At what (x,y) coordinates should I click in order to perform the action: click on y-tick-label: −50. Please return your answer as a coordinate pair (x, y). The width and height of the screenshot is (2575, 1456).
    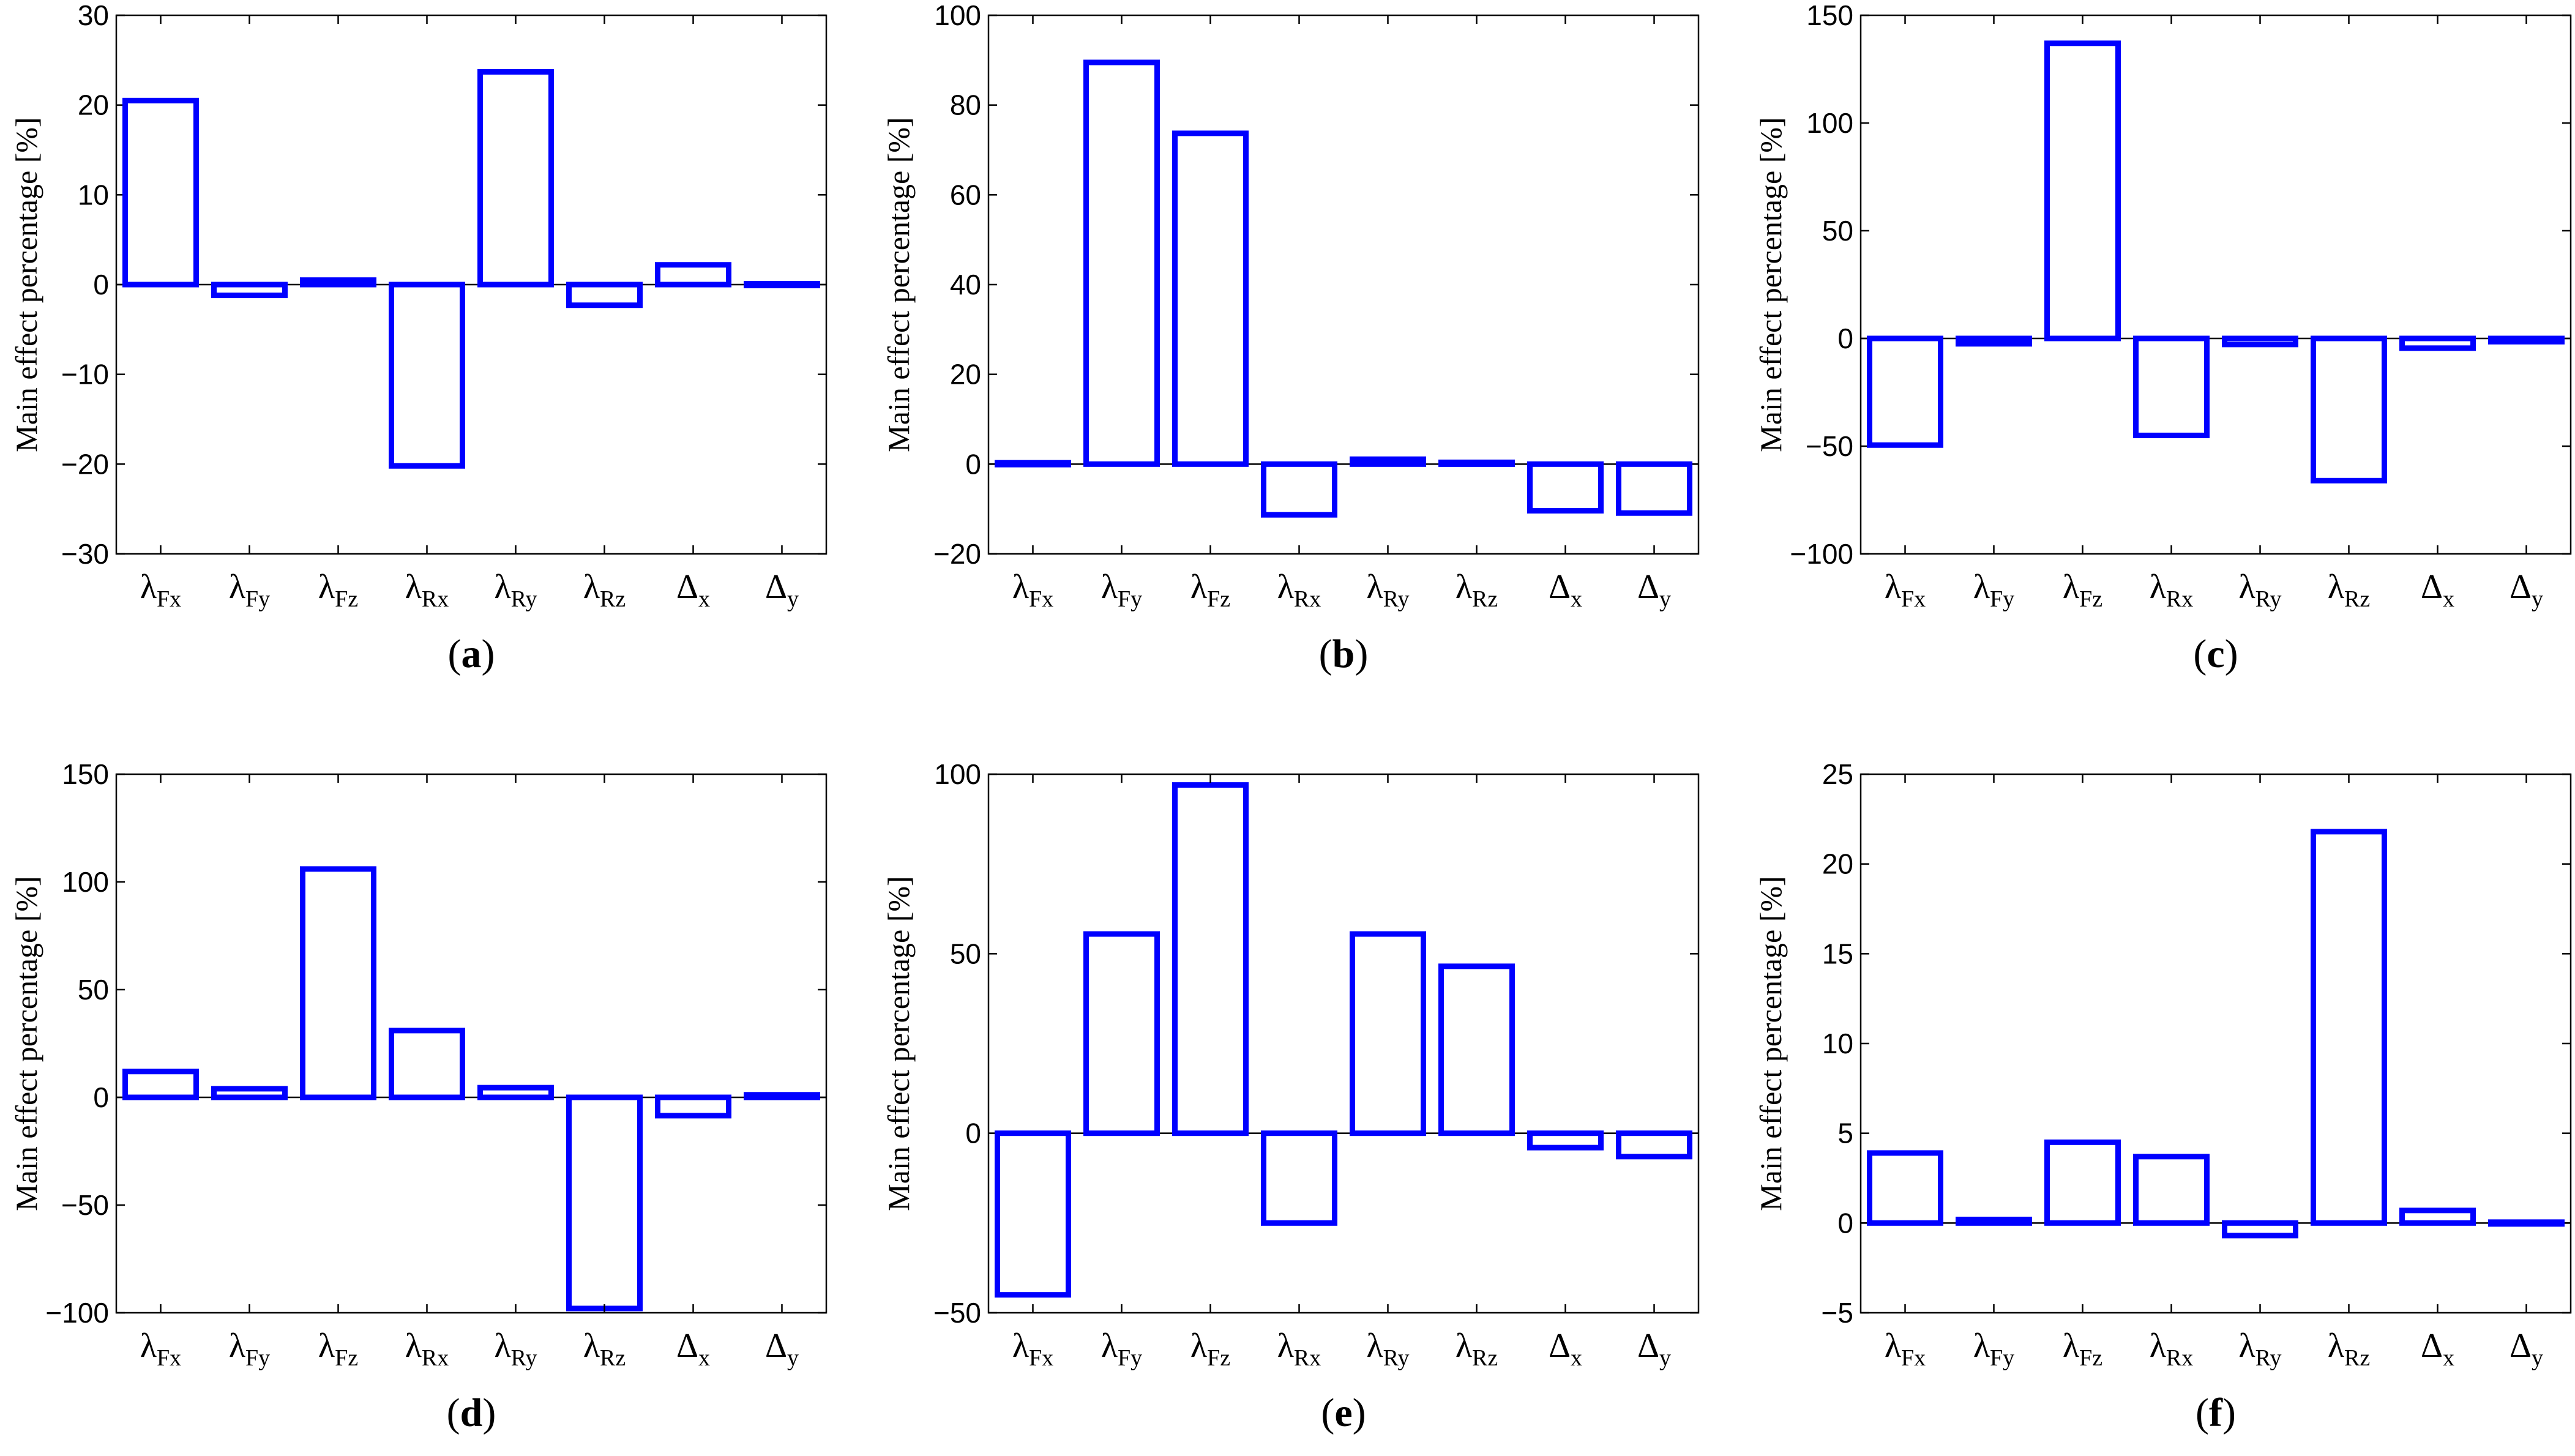
    Looking at the image, I should click on (1829, 446).